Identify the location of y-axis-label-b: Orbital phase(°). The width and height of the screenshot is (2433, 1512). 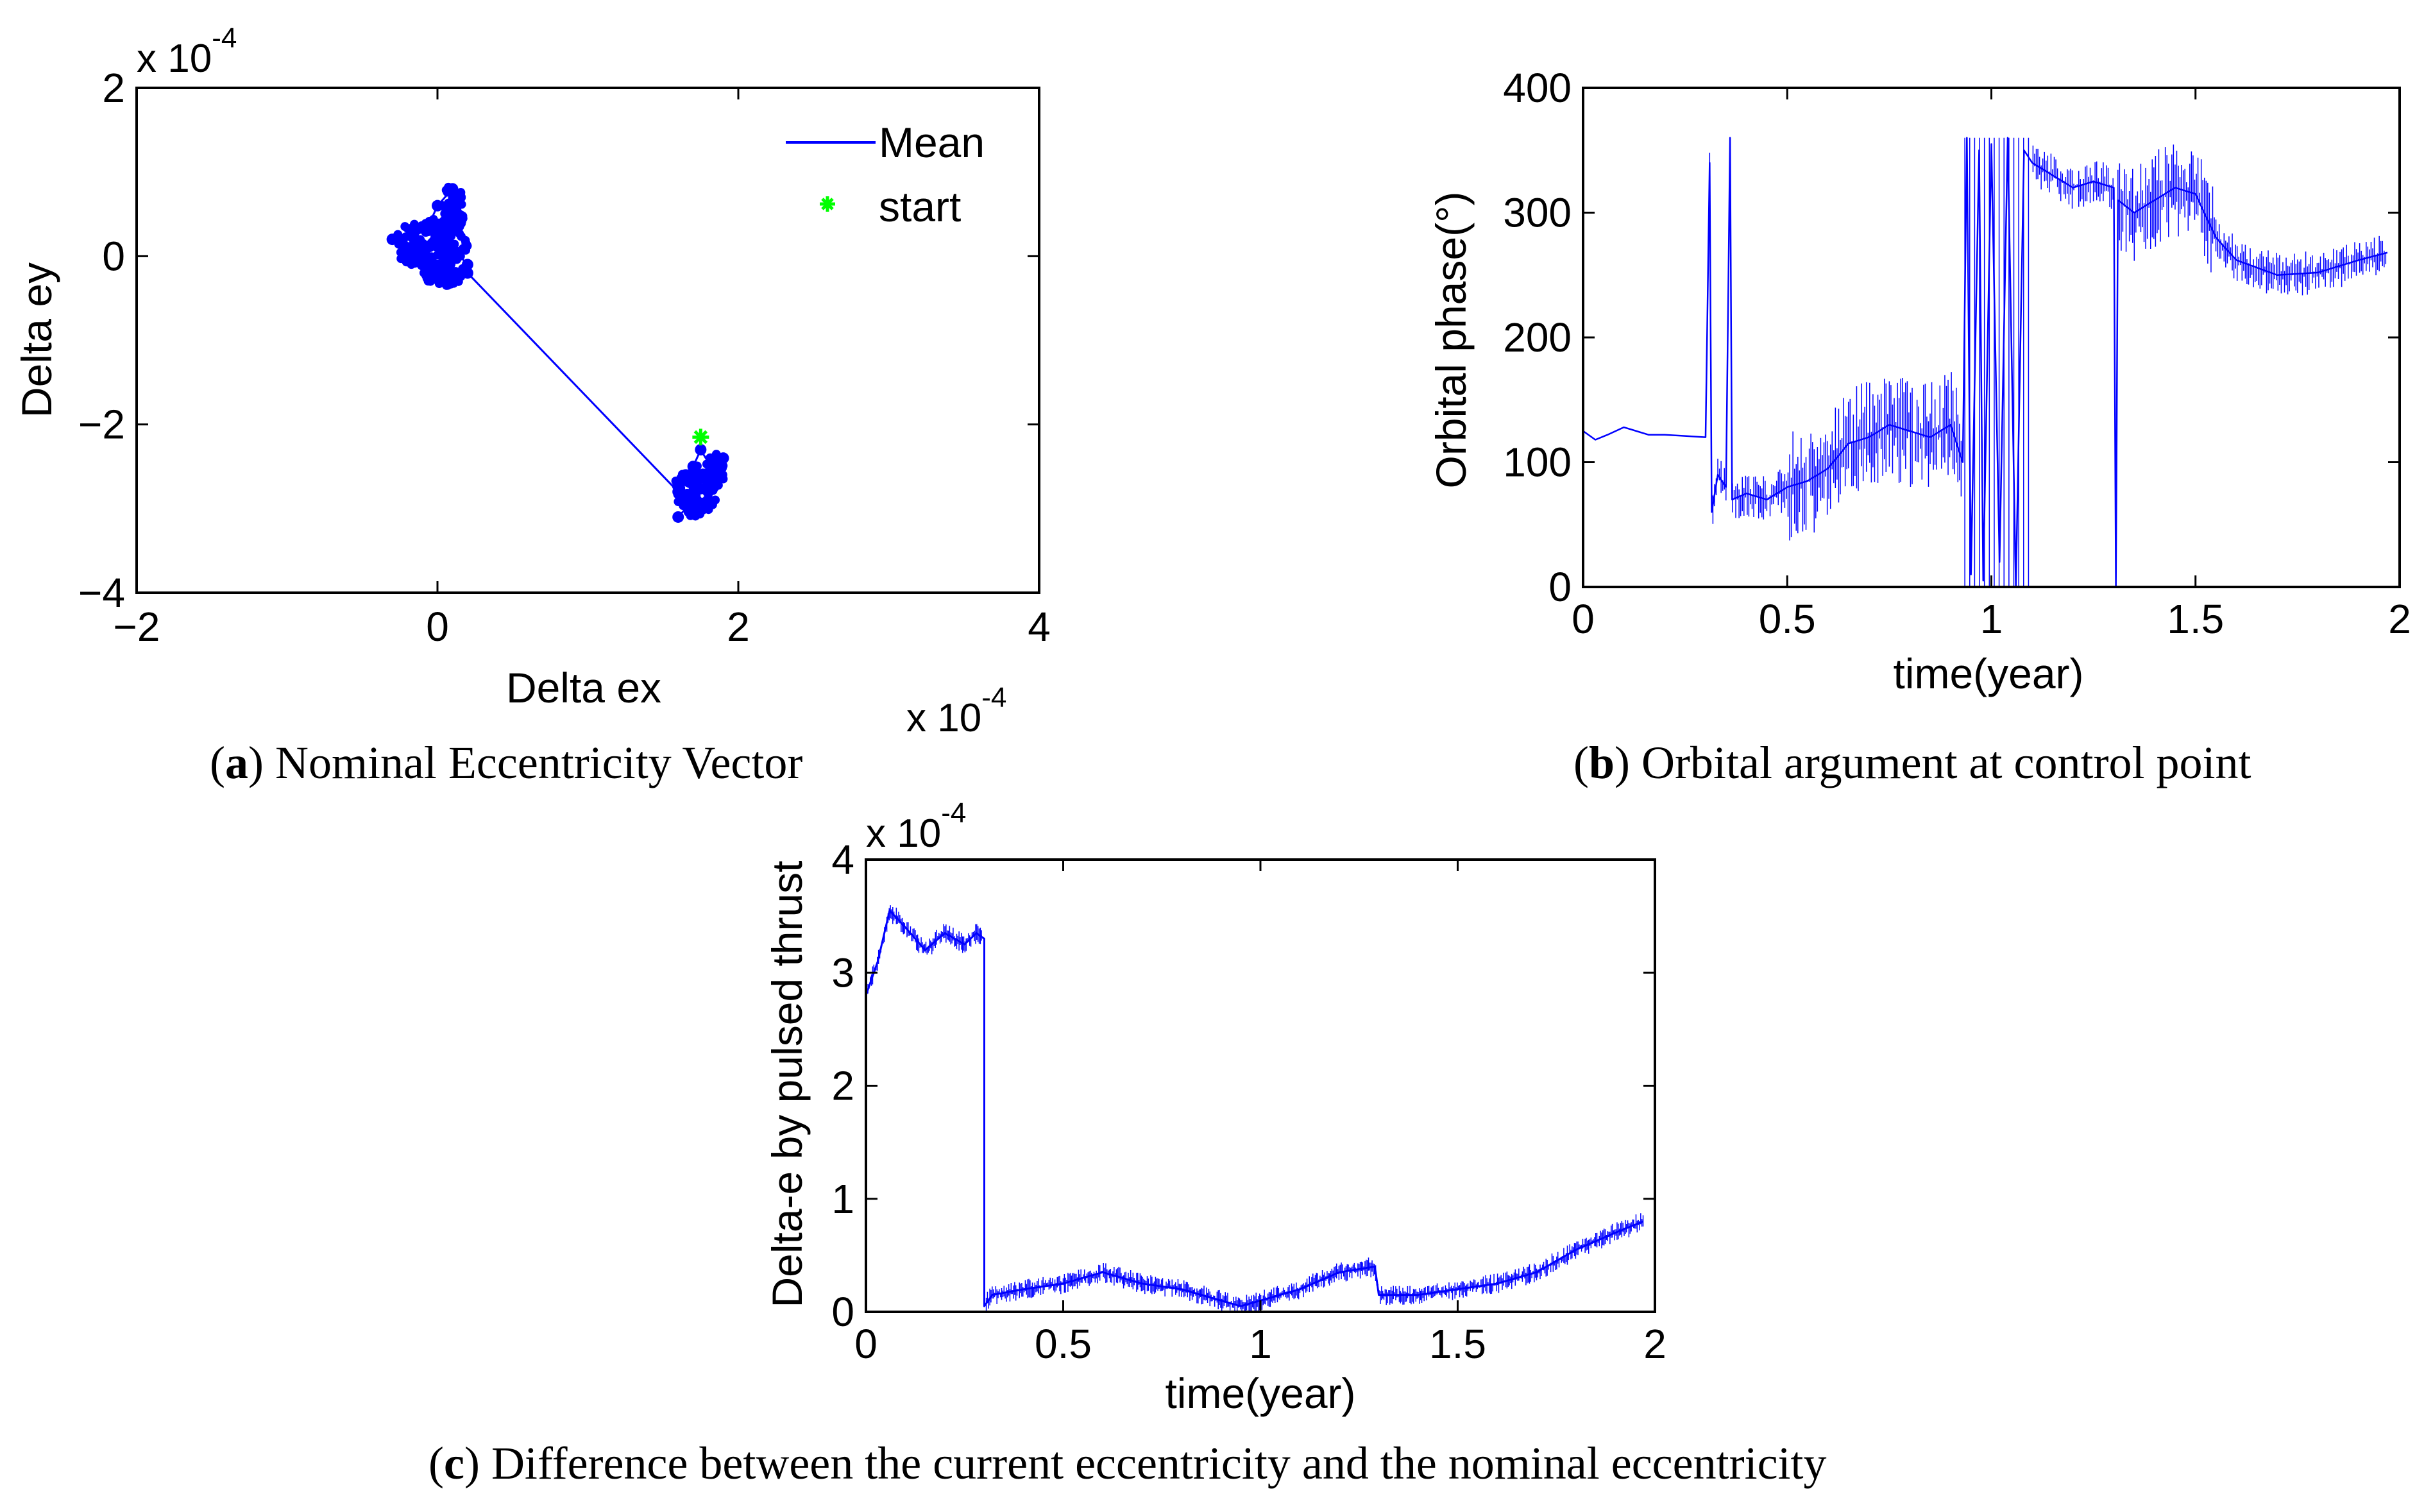
(1451, 341).